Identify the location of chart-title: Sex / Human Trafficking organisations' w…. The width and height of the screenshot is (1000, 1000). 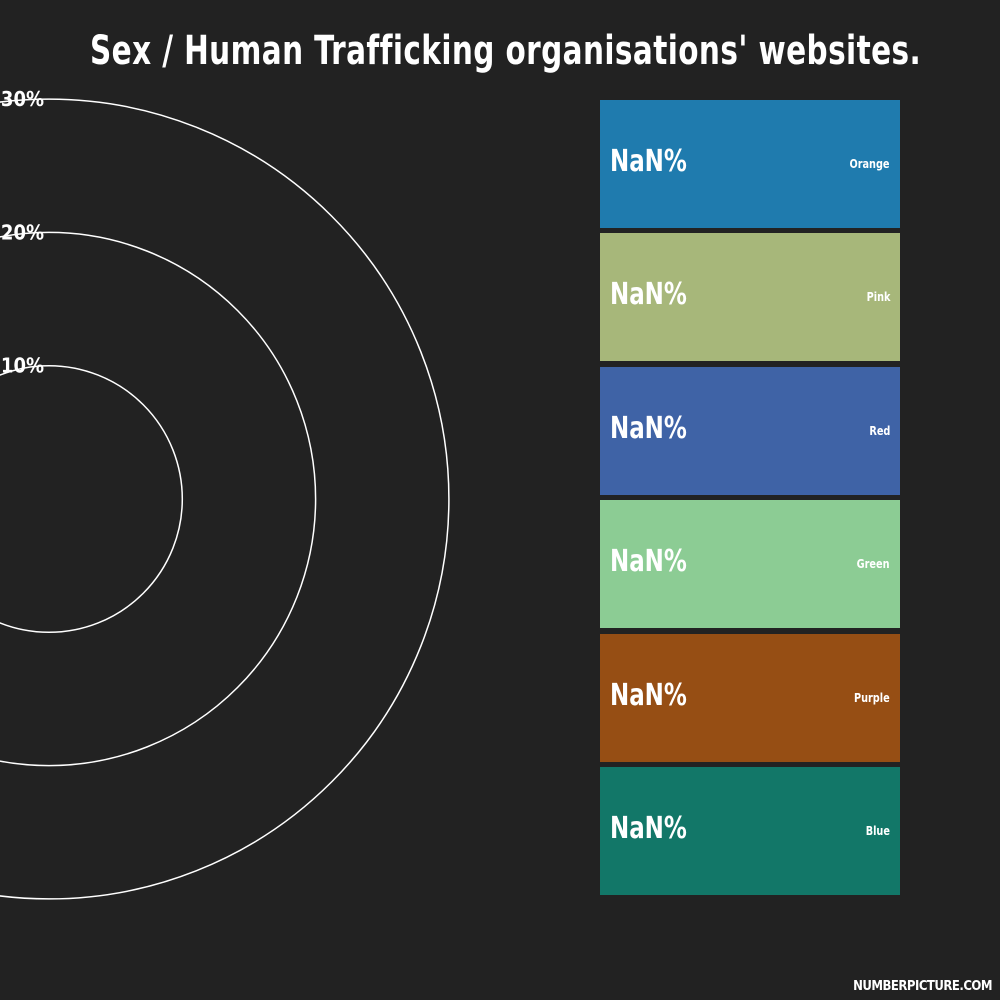
(506, 51).